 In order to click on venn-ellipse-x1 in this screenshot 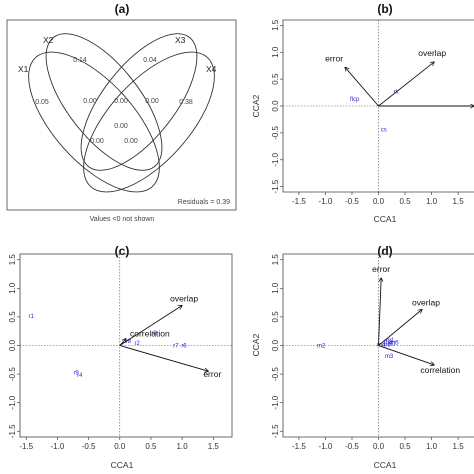, I will do `click(94, 122)`.